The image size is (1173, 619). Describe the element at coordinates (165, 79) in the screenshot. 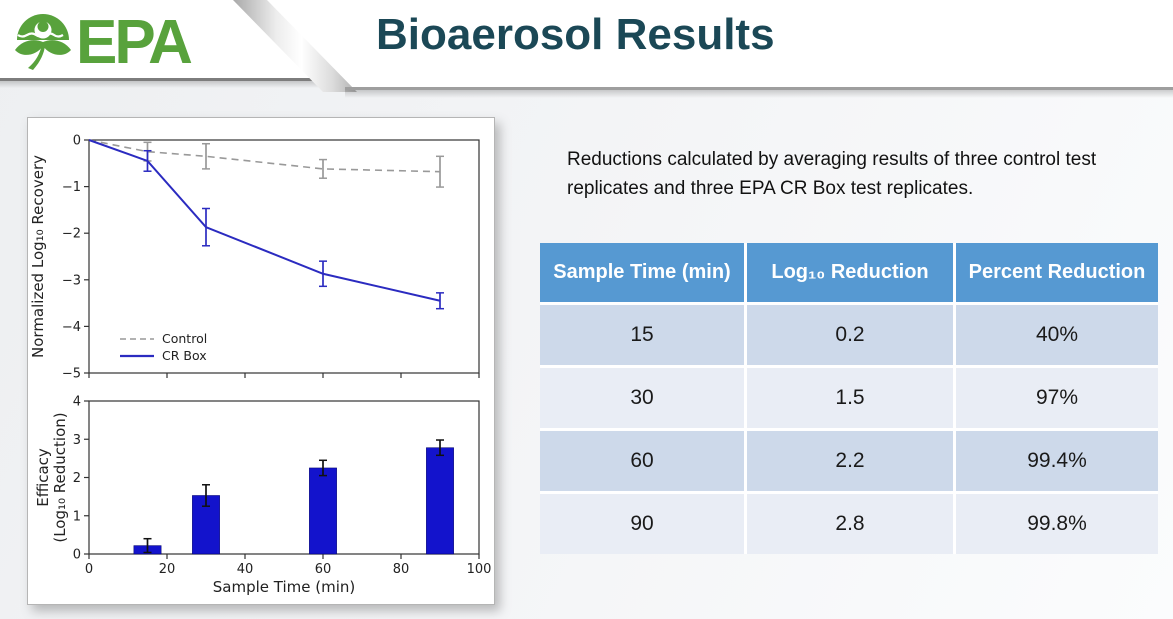

I see `left-rule` at that location.